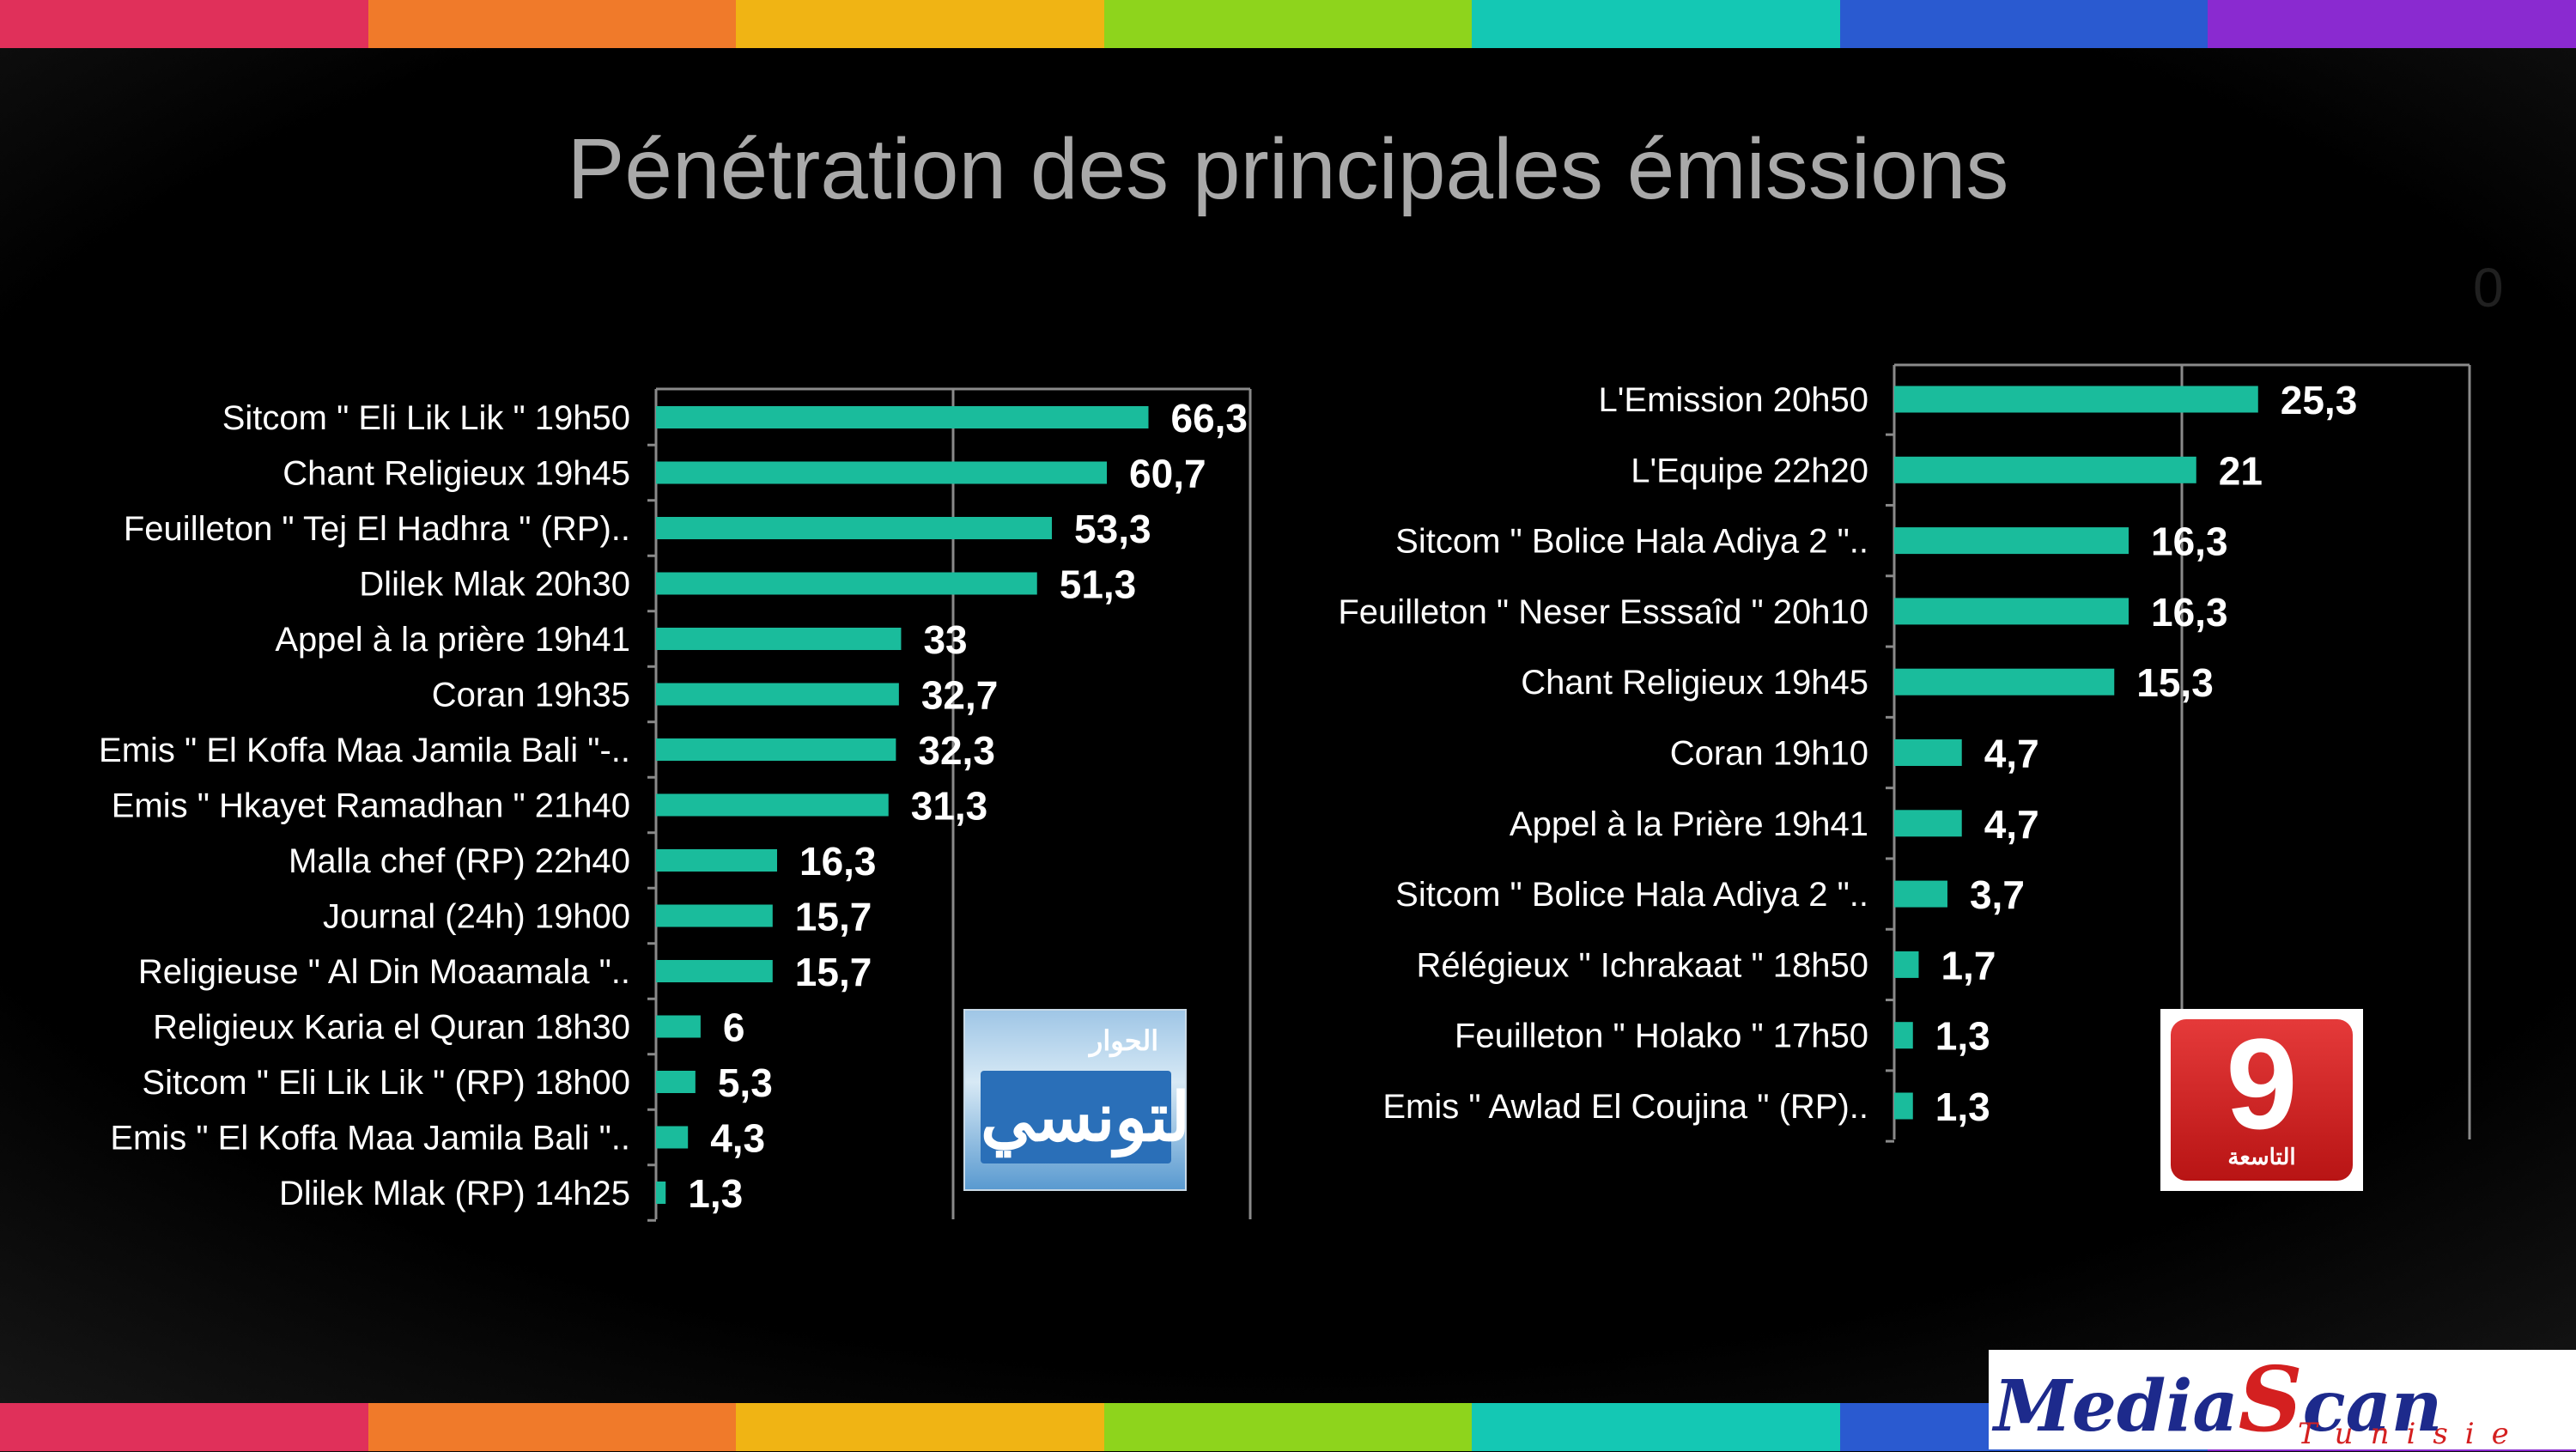 Image resolution: width=2576 pixels, height=1452 pixels. I want to click on category-label: Chant Religieux 19h45, so click(1694, 683).